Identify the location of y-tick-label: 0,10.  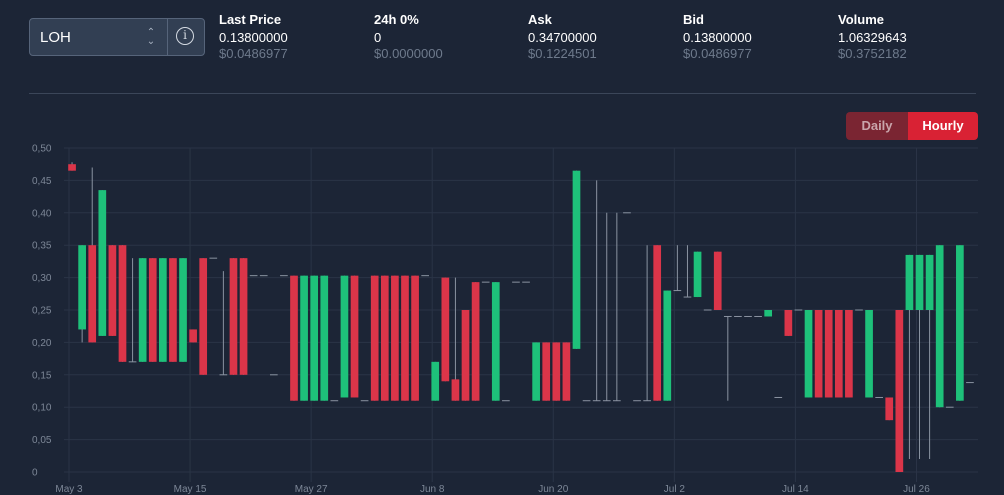
(42, 408).